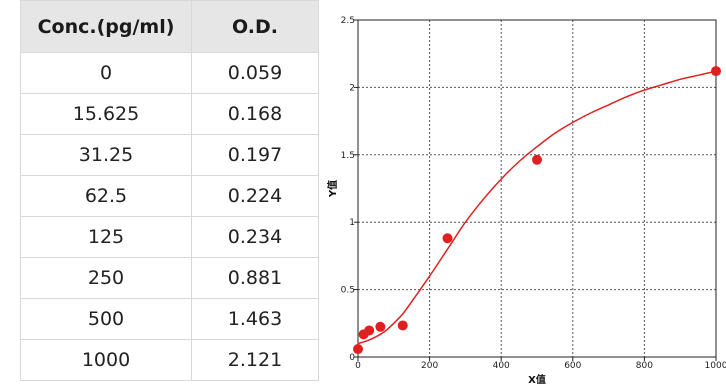 The height and width of the screenshot is (391, 726). I want to click on cell-concentration: 62.5, so click(106, 196).